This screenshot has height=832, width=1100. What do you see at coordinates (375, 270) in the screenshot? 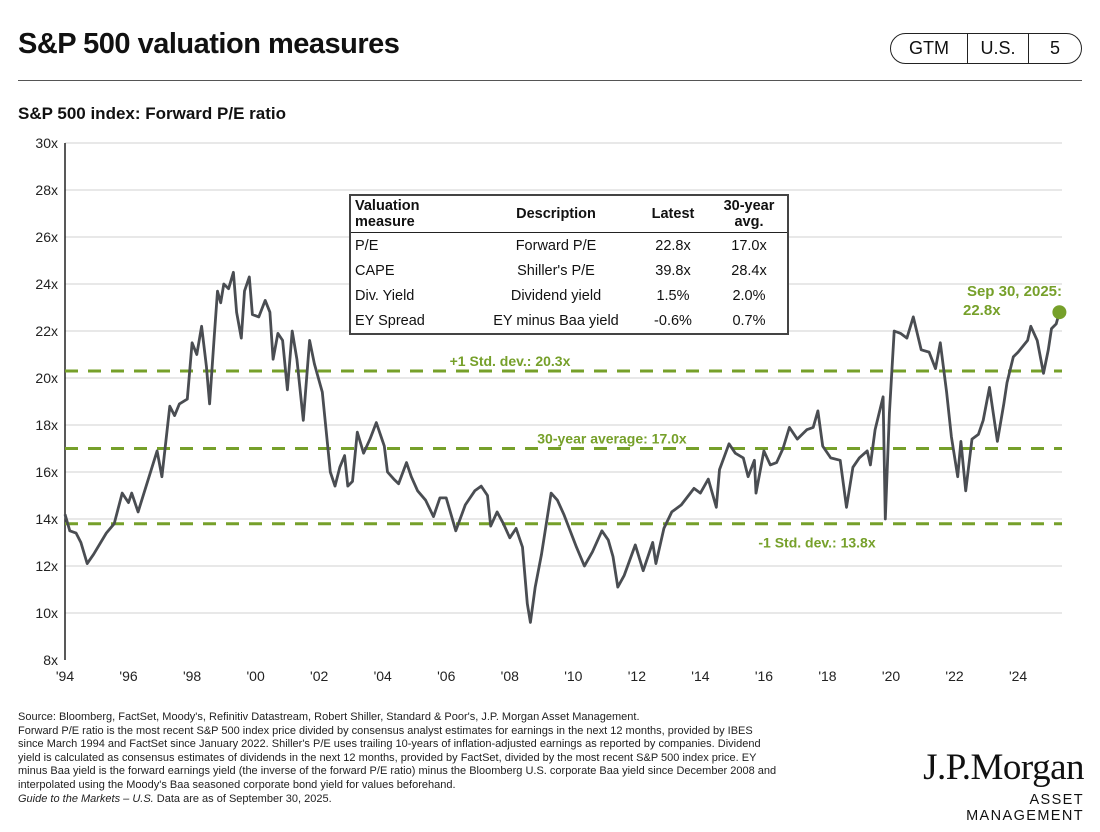
I see `cell: CAPE` at bounding box center [375, 270].